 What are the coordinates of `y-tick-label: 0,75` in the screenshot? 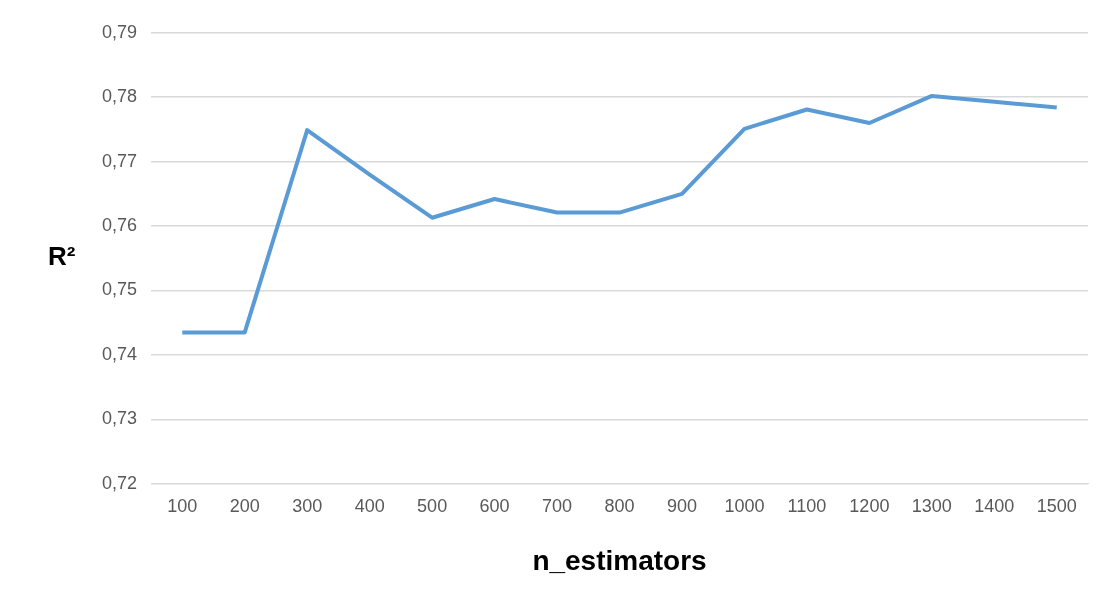 It's located at (119, 289).